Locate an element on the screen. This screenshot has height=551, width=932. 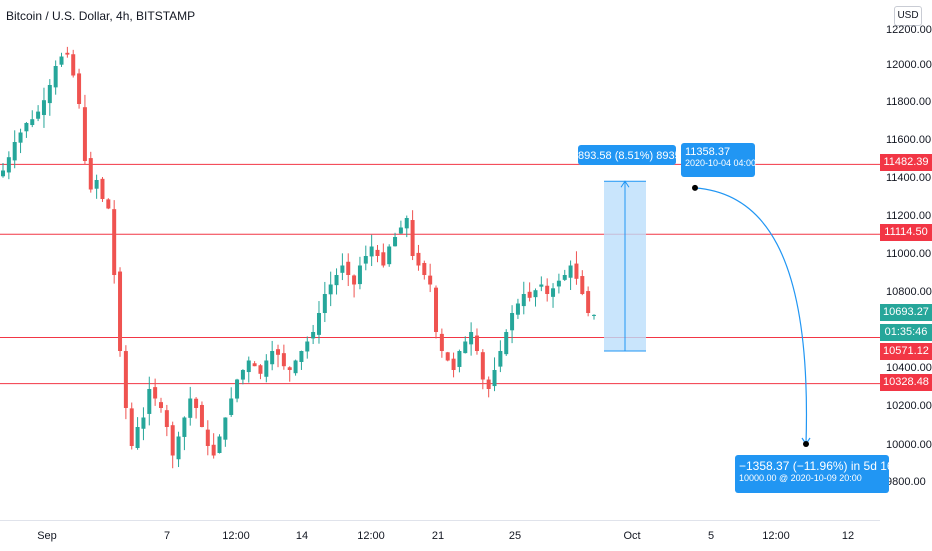
projection-change-label: −1358.37 (−11.96%) in 5d 16h is located at coordinates (820, 466).